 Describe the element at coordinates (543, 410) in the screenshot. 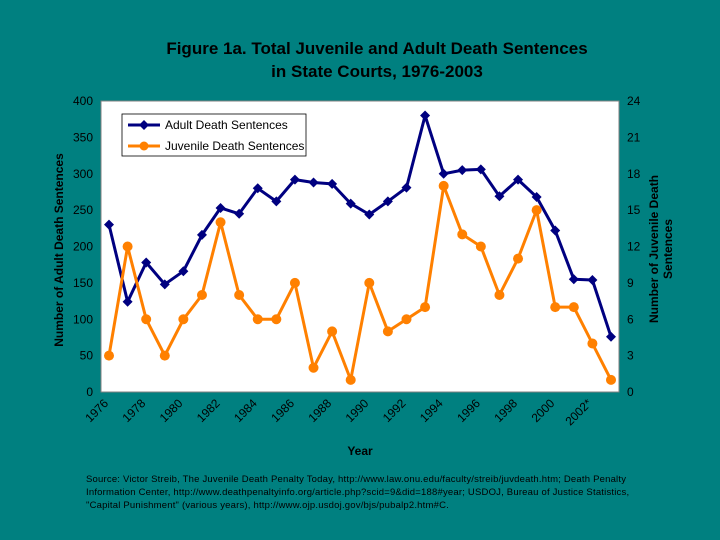

I see `x-tick-label: 2000` at that location.